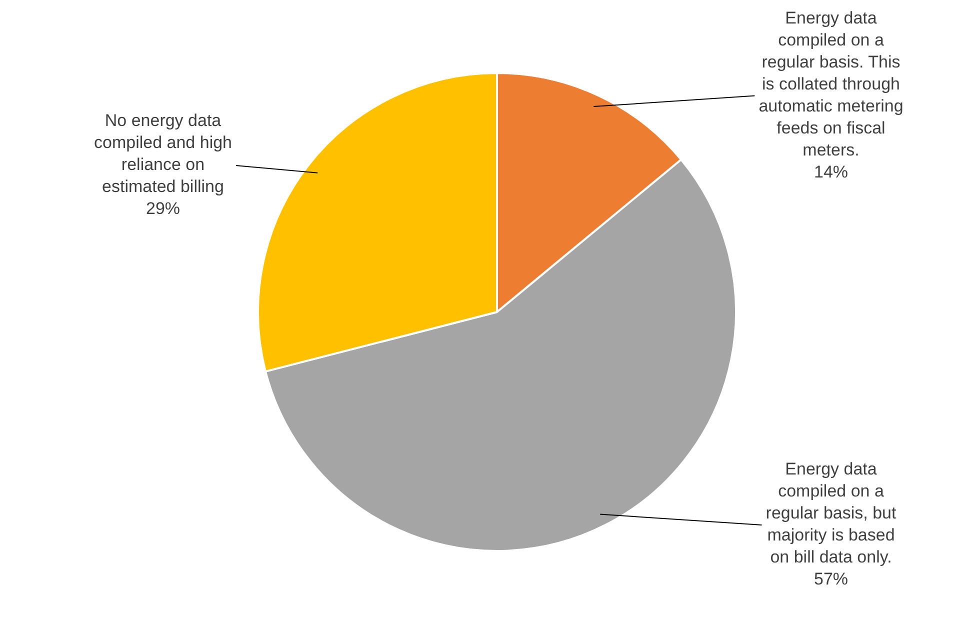  Describe the element at coordinates (163, 208) in the screenshot. I see `data-label: 29%` at that location.